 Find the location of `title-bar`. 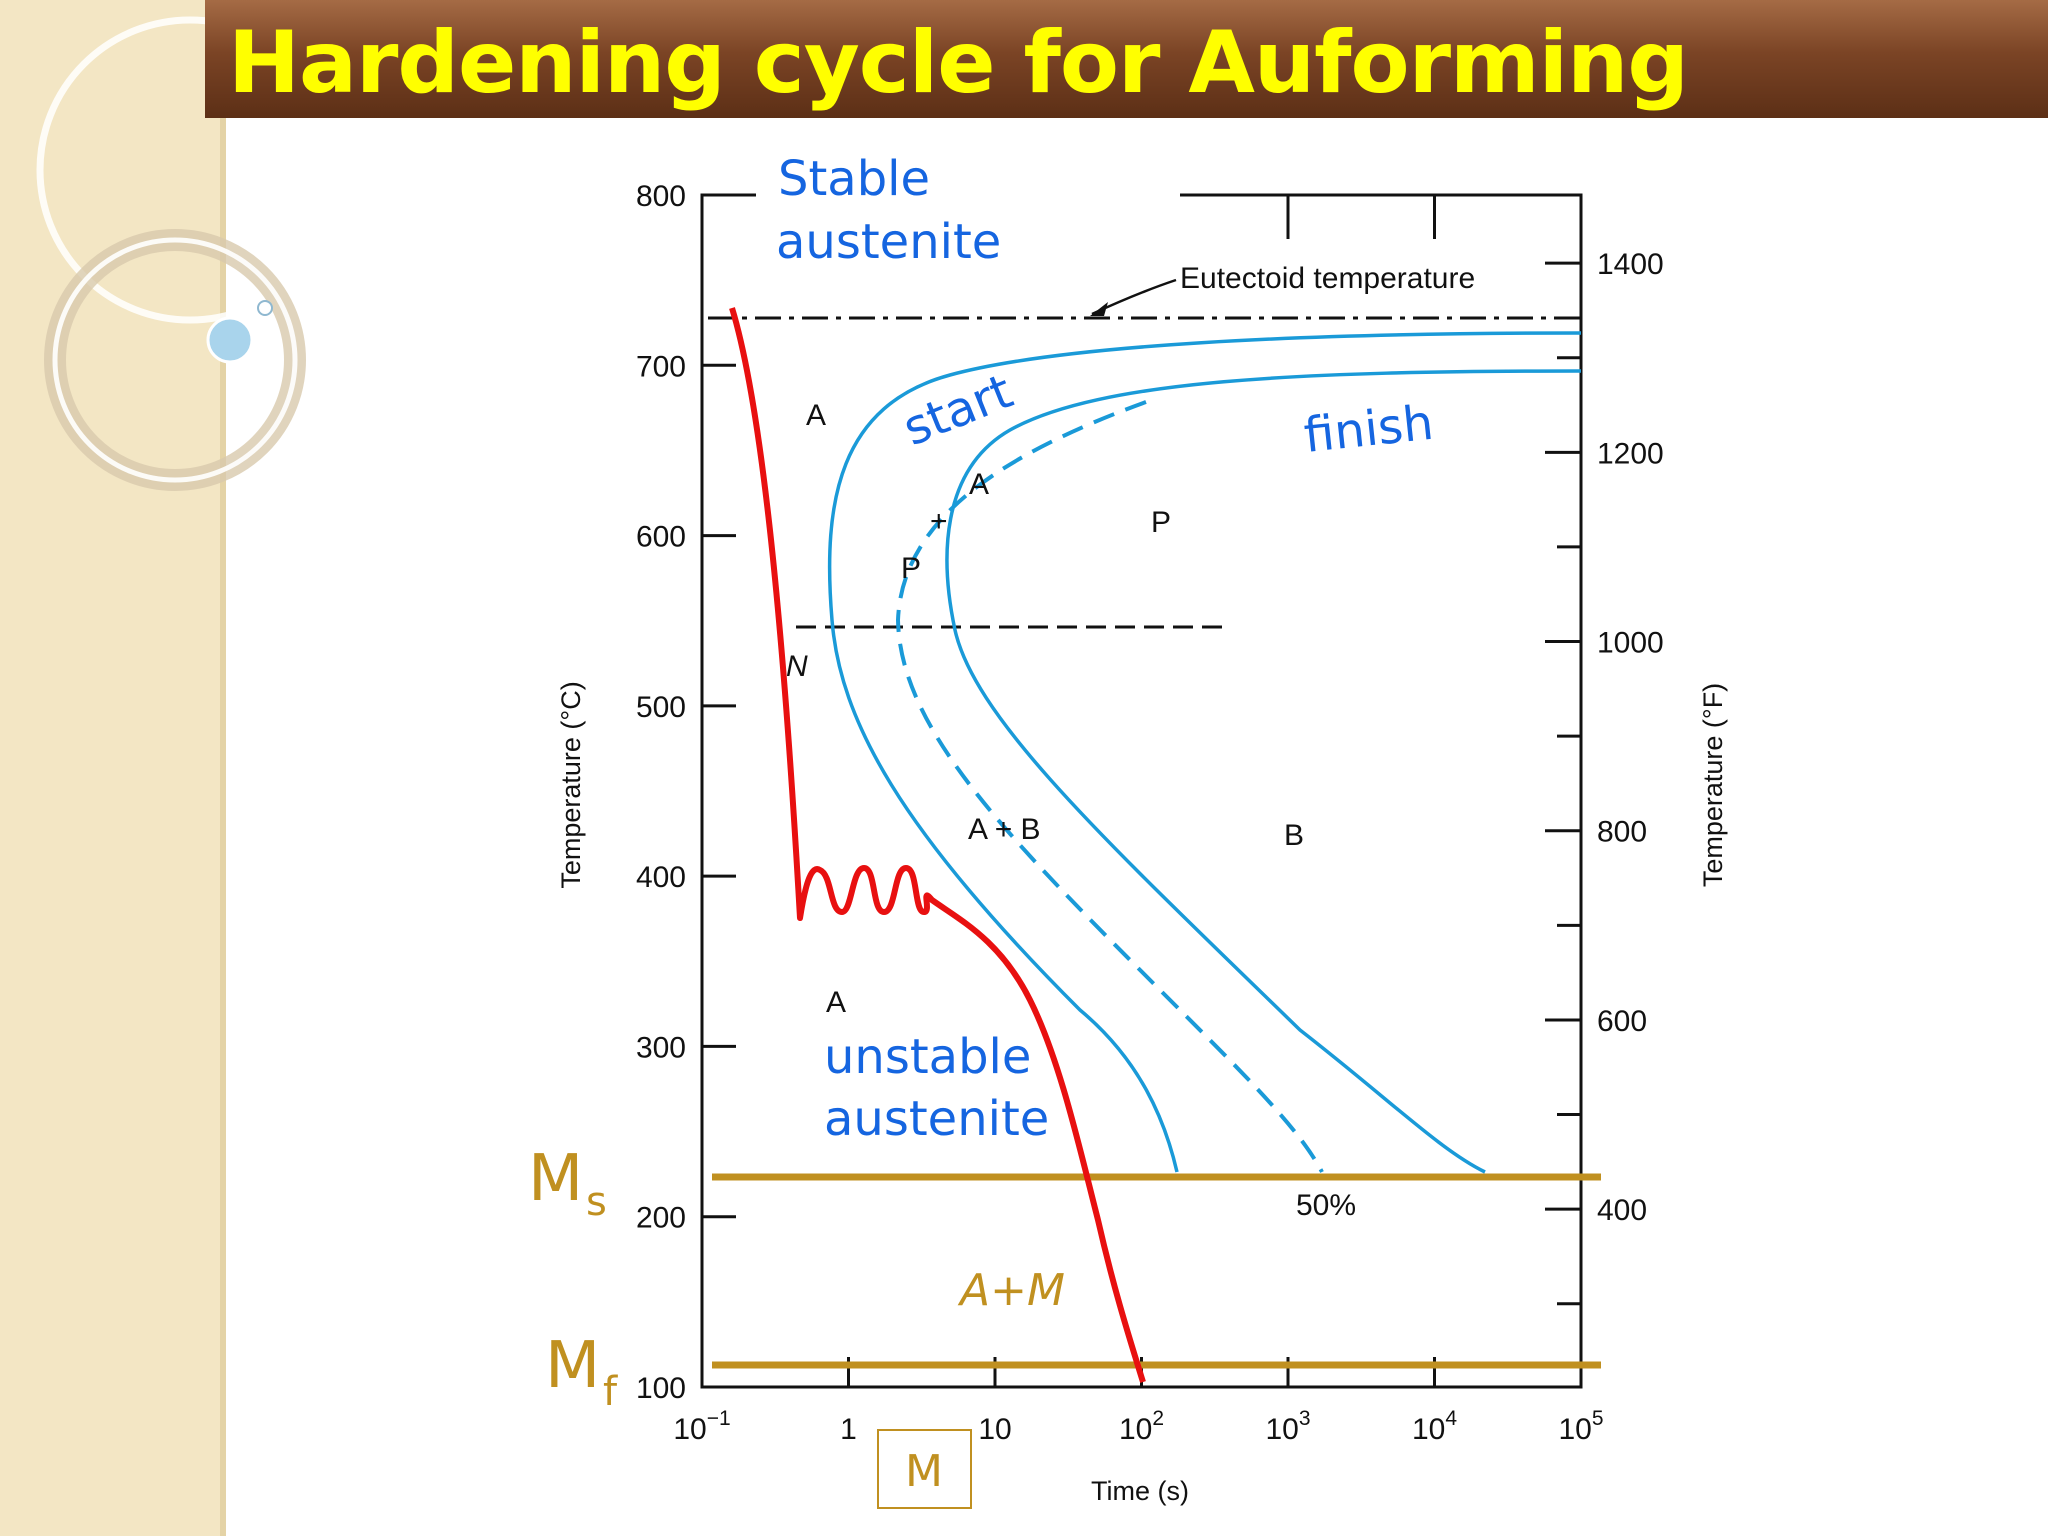

title-bar is located at coordinates (1126, 59).